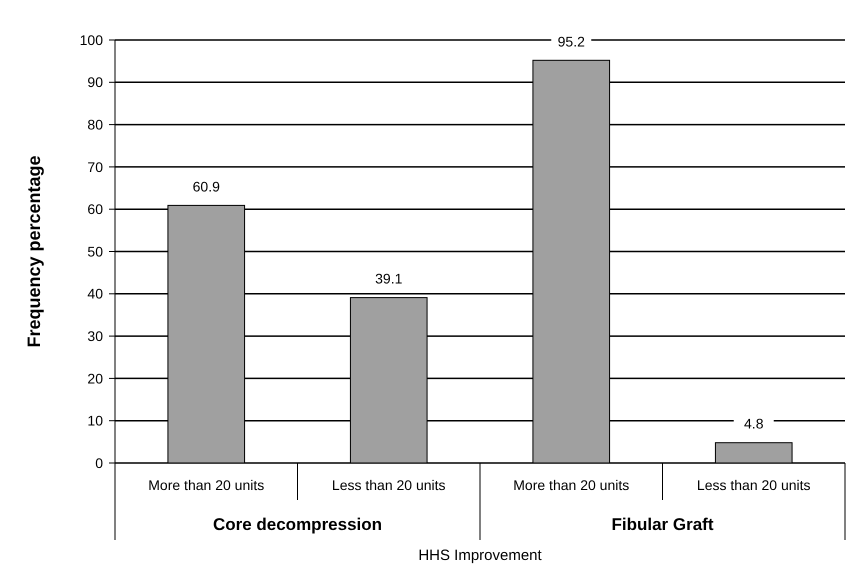 Image resolution: width=855 pixels, height=568 pixels. What do you see at coordinates (480, 555) in the screenshot?
I see `x-axis-title: HHS Improvement` at bounding box center [480, 555].